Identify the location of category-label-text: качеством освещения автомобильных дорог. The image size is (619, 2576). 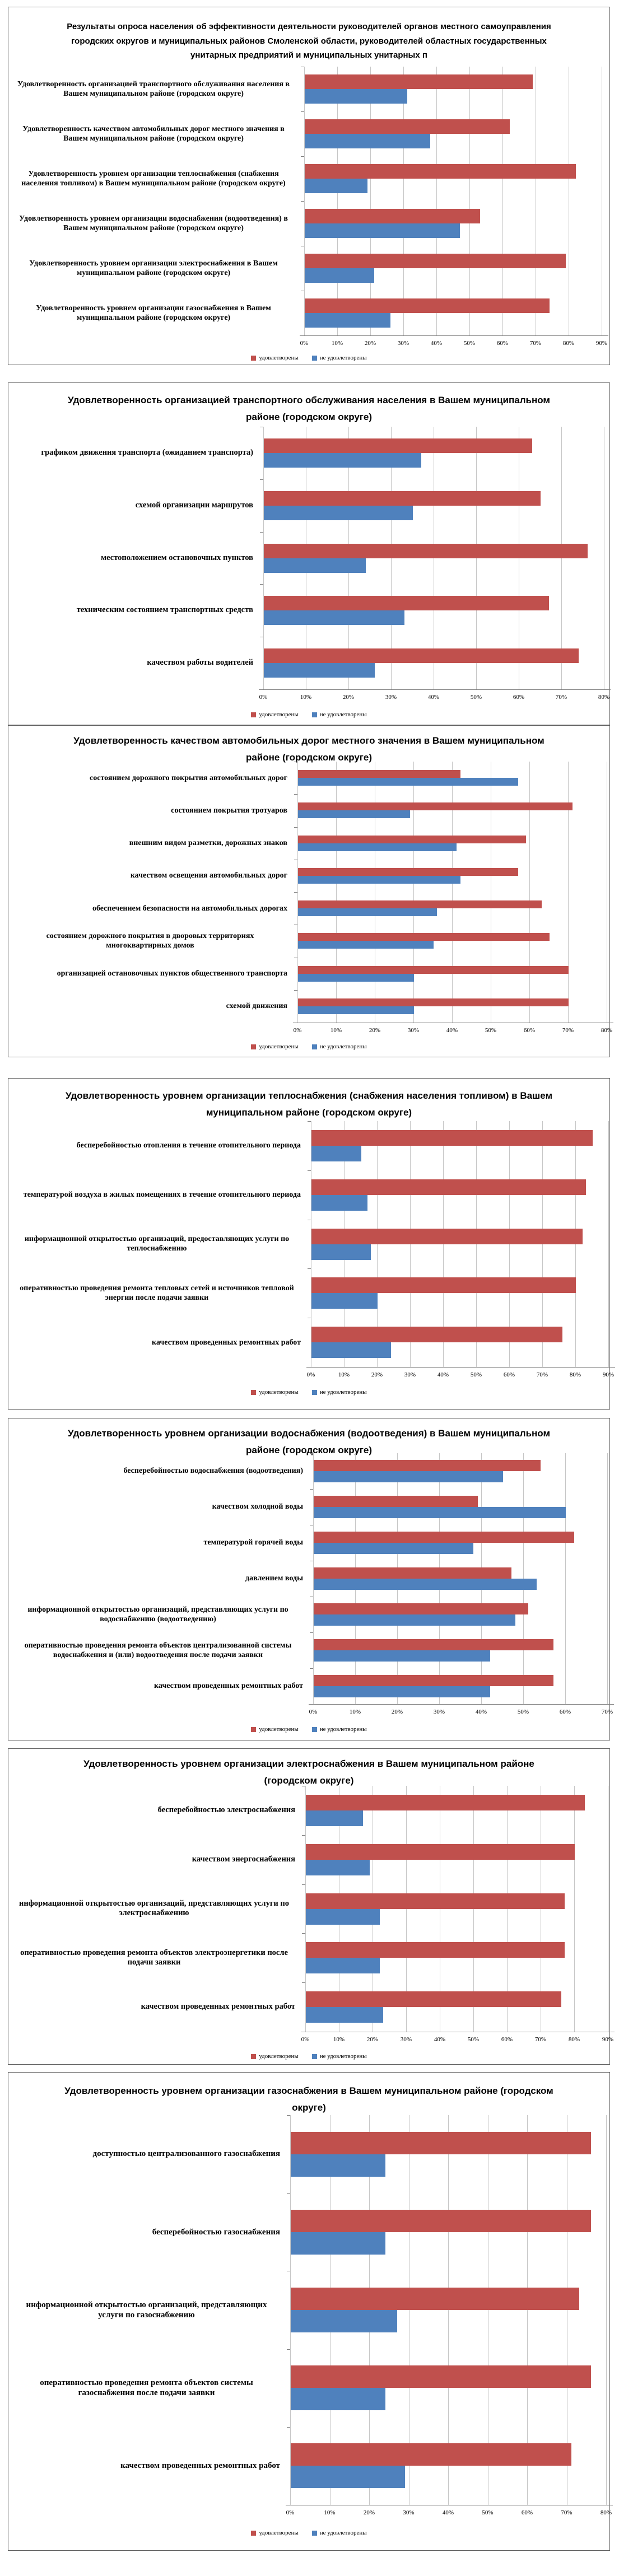
(208, 876).